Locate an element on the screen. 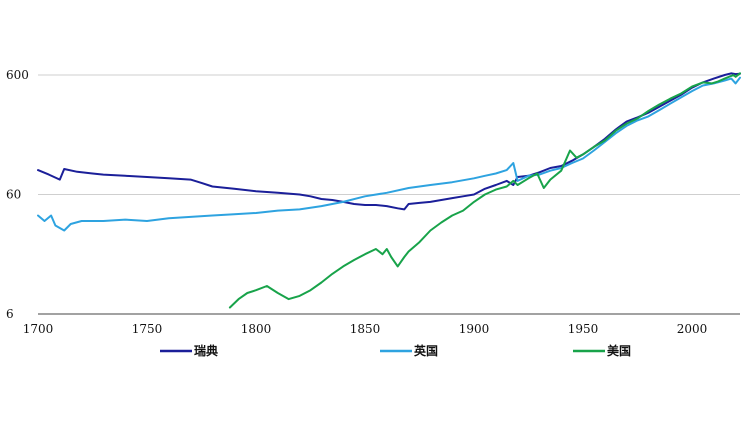 This screenshot has height=422, width=750. y-tick-label: 6 is located at coordinates (10, 314).